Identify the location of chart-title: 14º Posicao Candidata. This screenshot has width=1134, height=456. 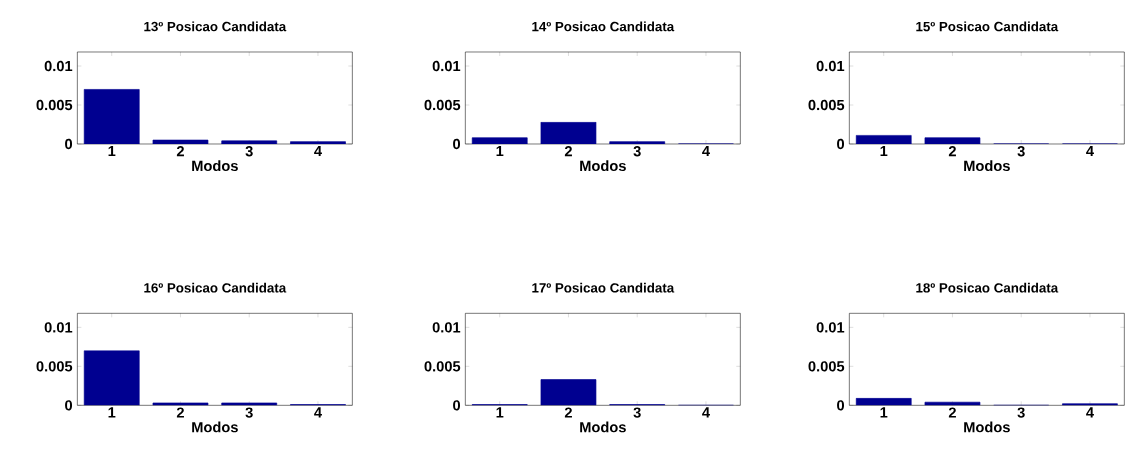
(603, 26).